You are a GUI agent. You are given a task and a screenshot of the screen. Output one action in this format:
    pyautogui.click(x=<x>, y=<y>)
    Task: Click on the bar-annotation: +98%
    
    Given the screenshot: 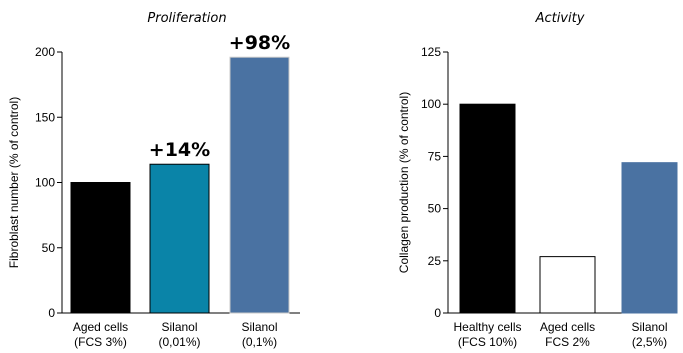 What is the action you would take?
    pyautogui.click(x=259, y=43)
    